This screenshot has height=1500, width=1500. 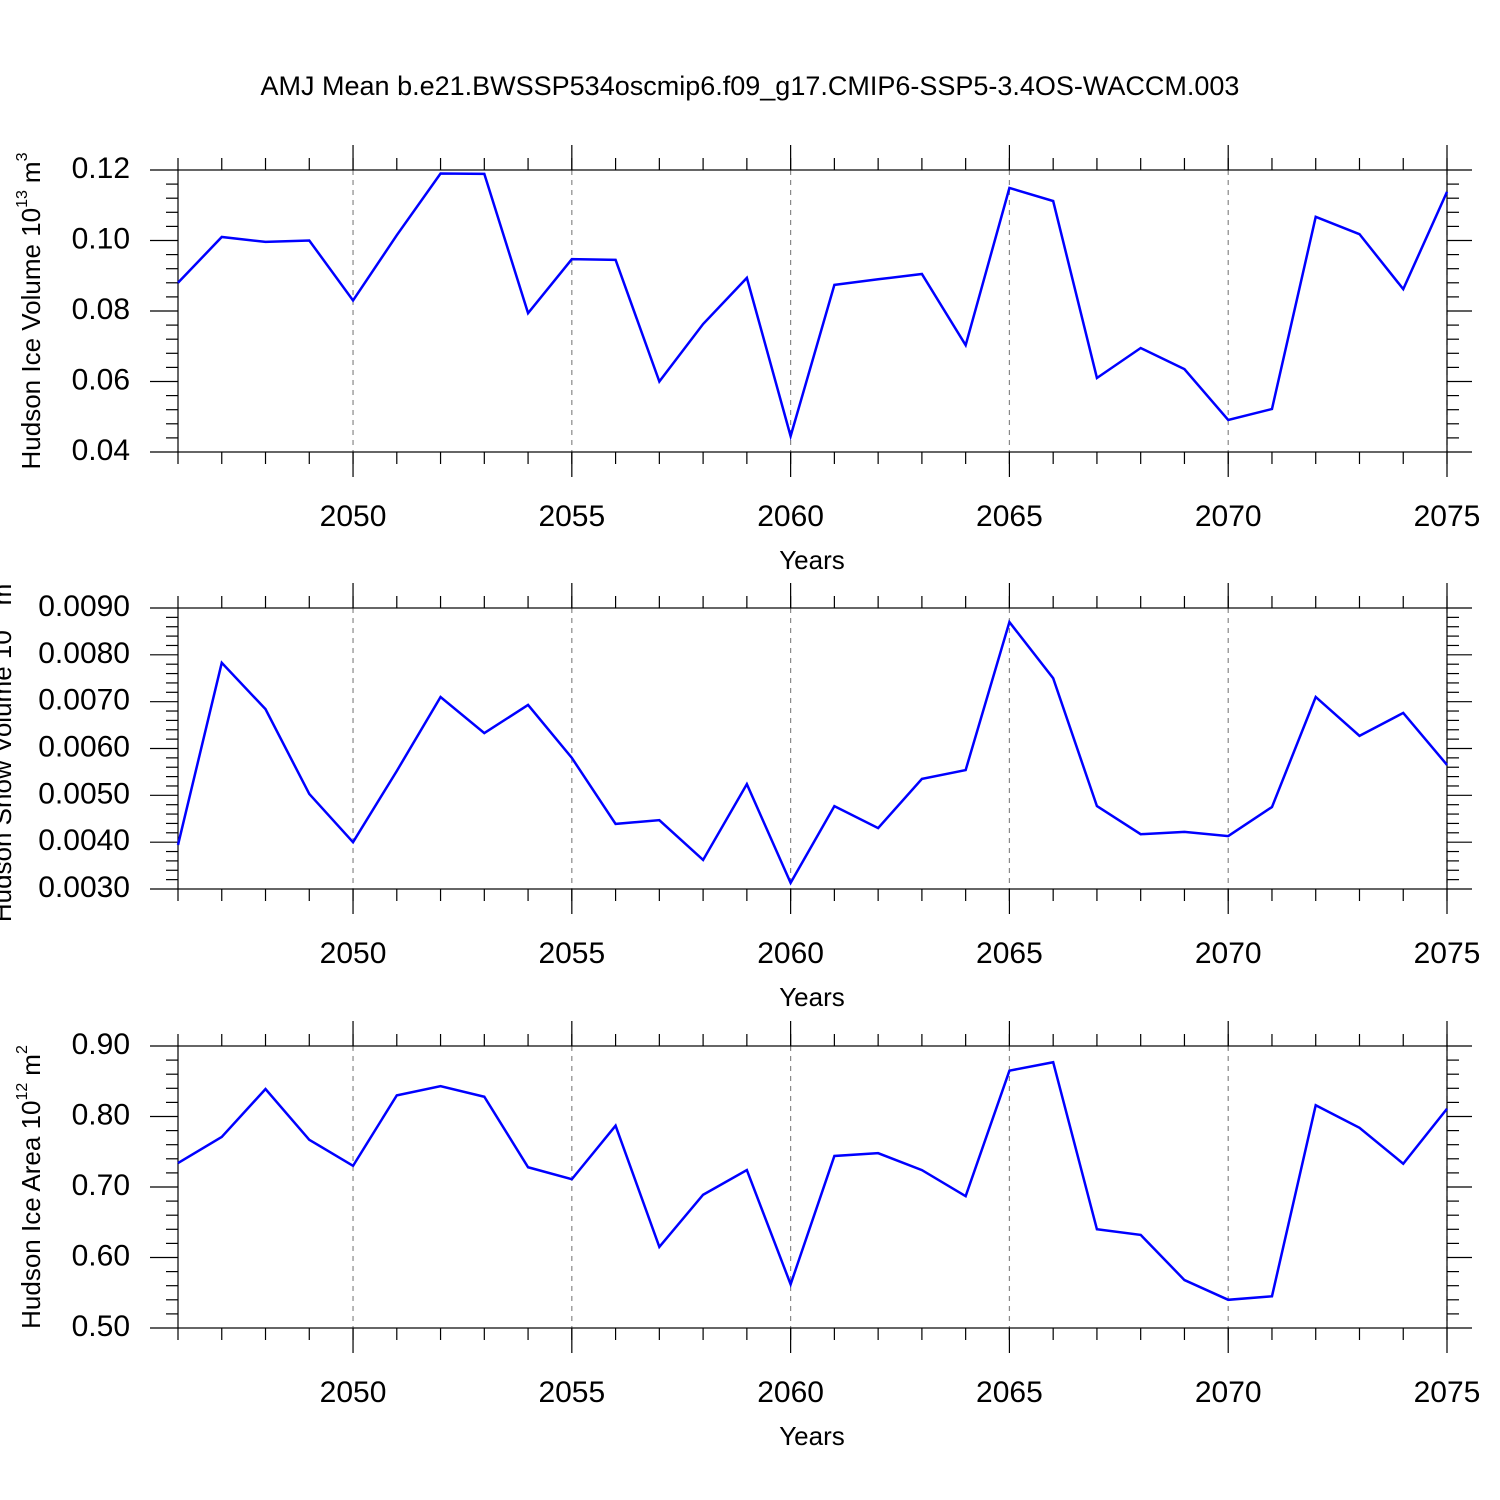 I want to click on y-tick-label: 0.0050, so click(x=84, y=793).